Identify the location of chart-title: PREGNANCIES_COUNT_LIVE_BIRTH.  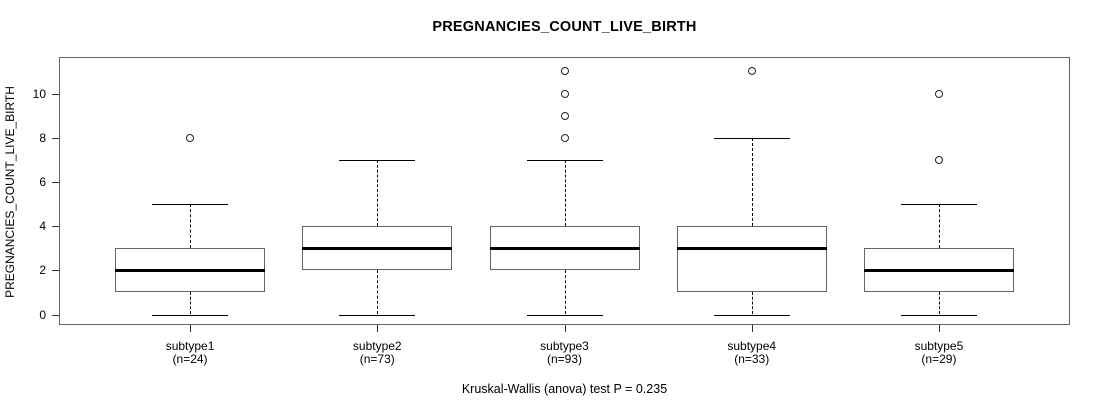
(564, 27).